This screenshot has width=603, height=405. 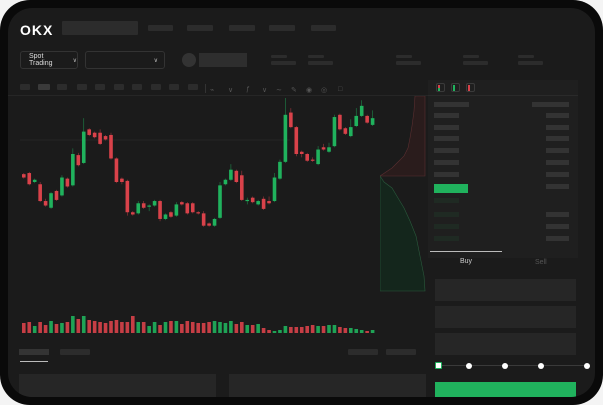 What do you see at coordinates (34, 352) in the screenshot?
I see `tab-open-orders` at bounding box center [34, 352].